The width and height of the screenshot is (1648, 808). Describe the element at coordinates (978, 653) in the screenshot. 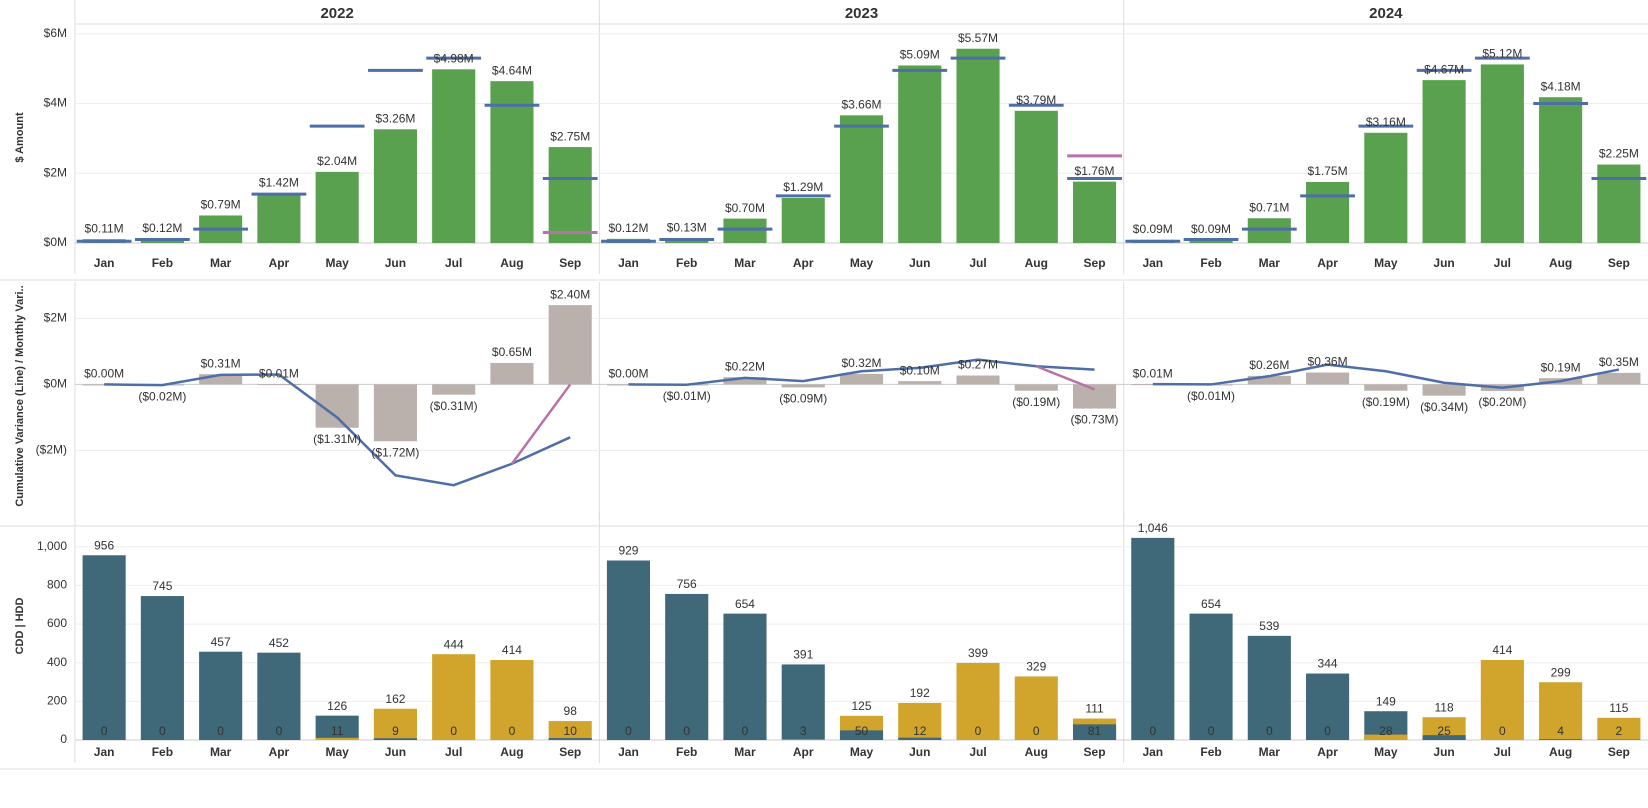

I see `data-label: 399` at that location.